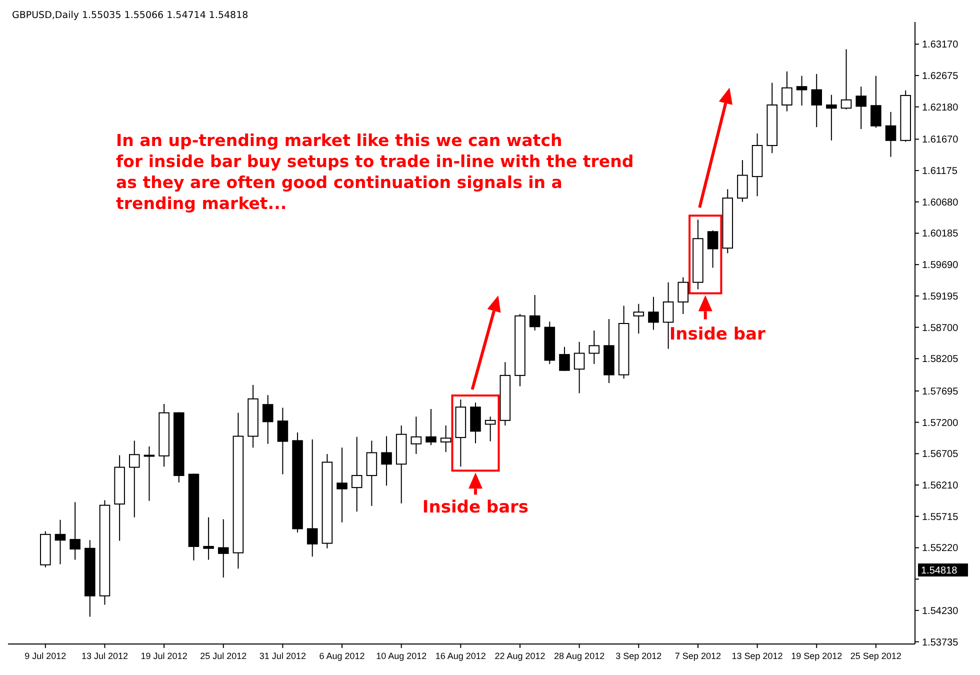 The width and height of the screenshot is (980, 675). What do you see at coordinates (940, 423) in the screenshot?
I see `y-tick-label: 1.57200` at bounding box center [940, 423].